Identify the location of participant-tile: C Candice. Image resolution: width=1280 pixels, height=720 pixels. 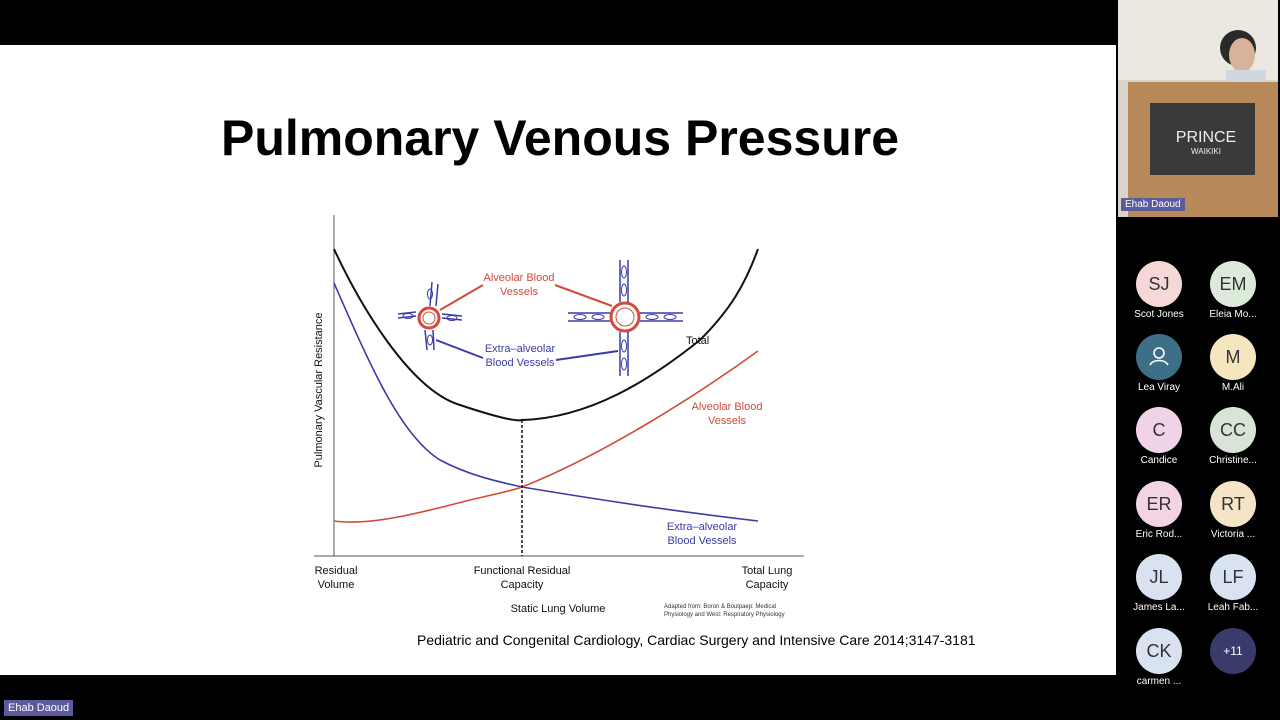
(1159, 436).